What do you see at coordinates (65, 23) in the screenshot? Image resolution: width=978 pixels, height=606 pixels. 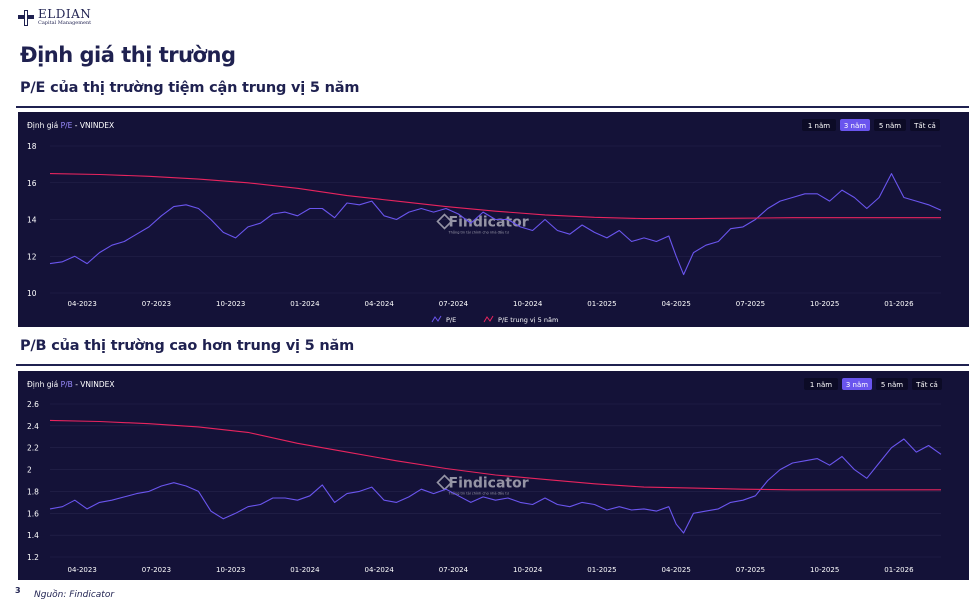 I see `brand-subtitle: Capital Management` at bounding box center [65, 23].